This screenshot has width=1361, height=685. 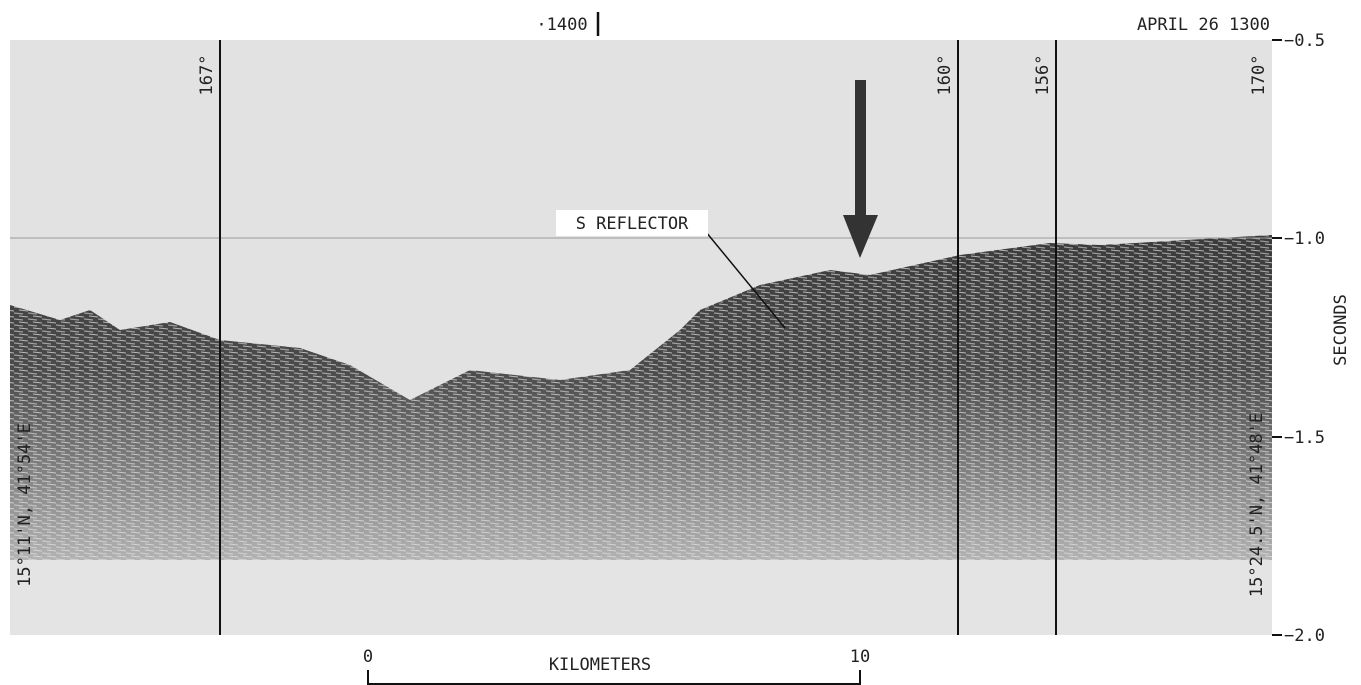 I want to click on y-tick-label: −2.0, so click(x=1304, y=636).